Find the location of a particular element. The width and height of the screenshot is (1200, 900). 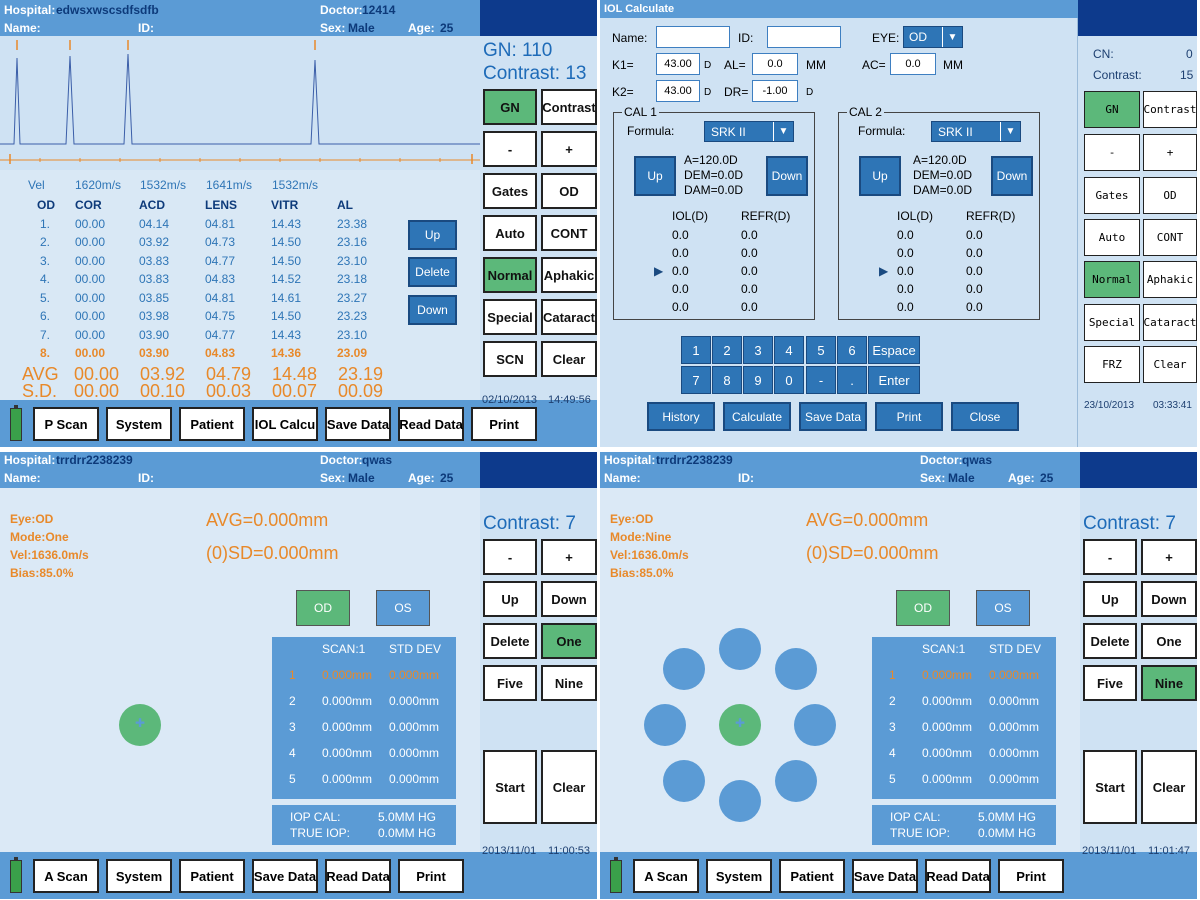

calculate-button: Calculate is located at coordinates (757, 416).